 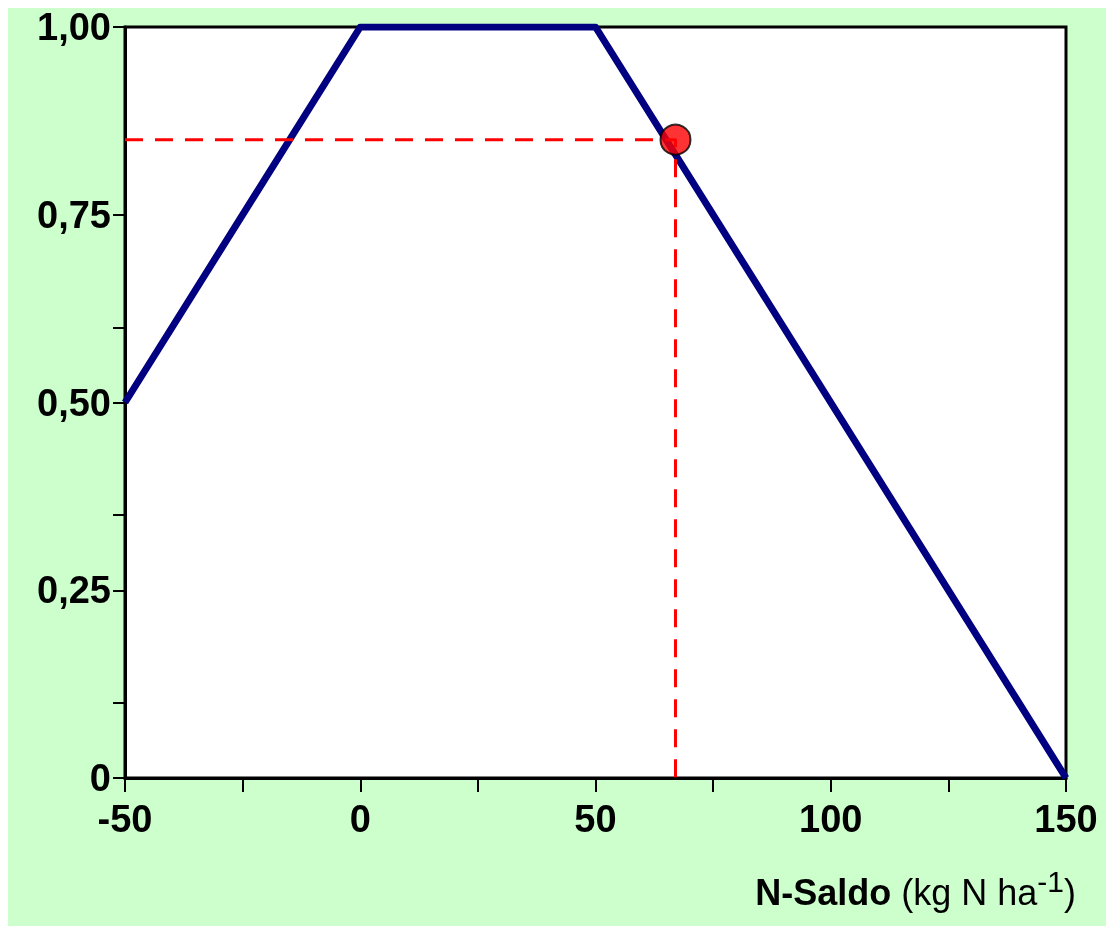 I want to click on y-tick-label: 0,50, so click(x=74, y=402).